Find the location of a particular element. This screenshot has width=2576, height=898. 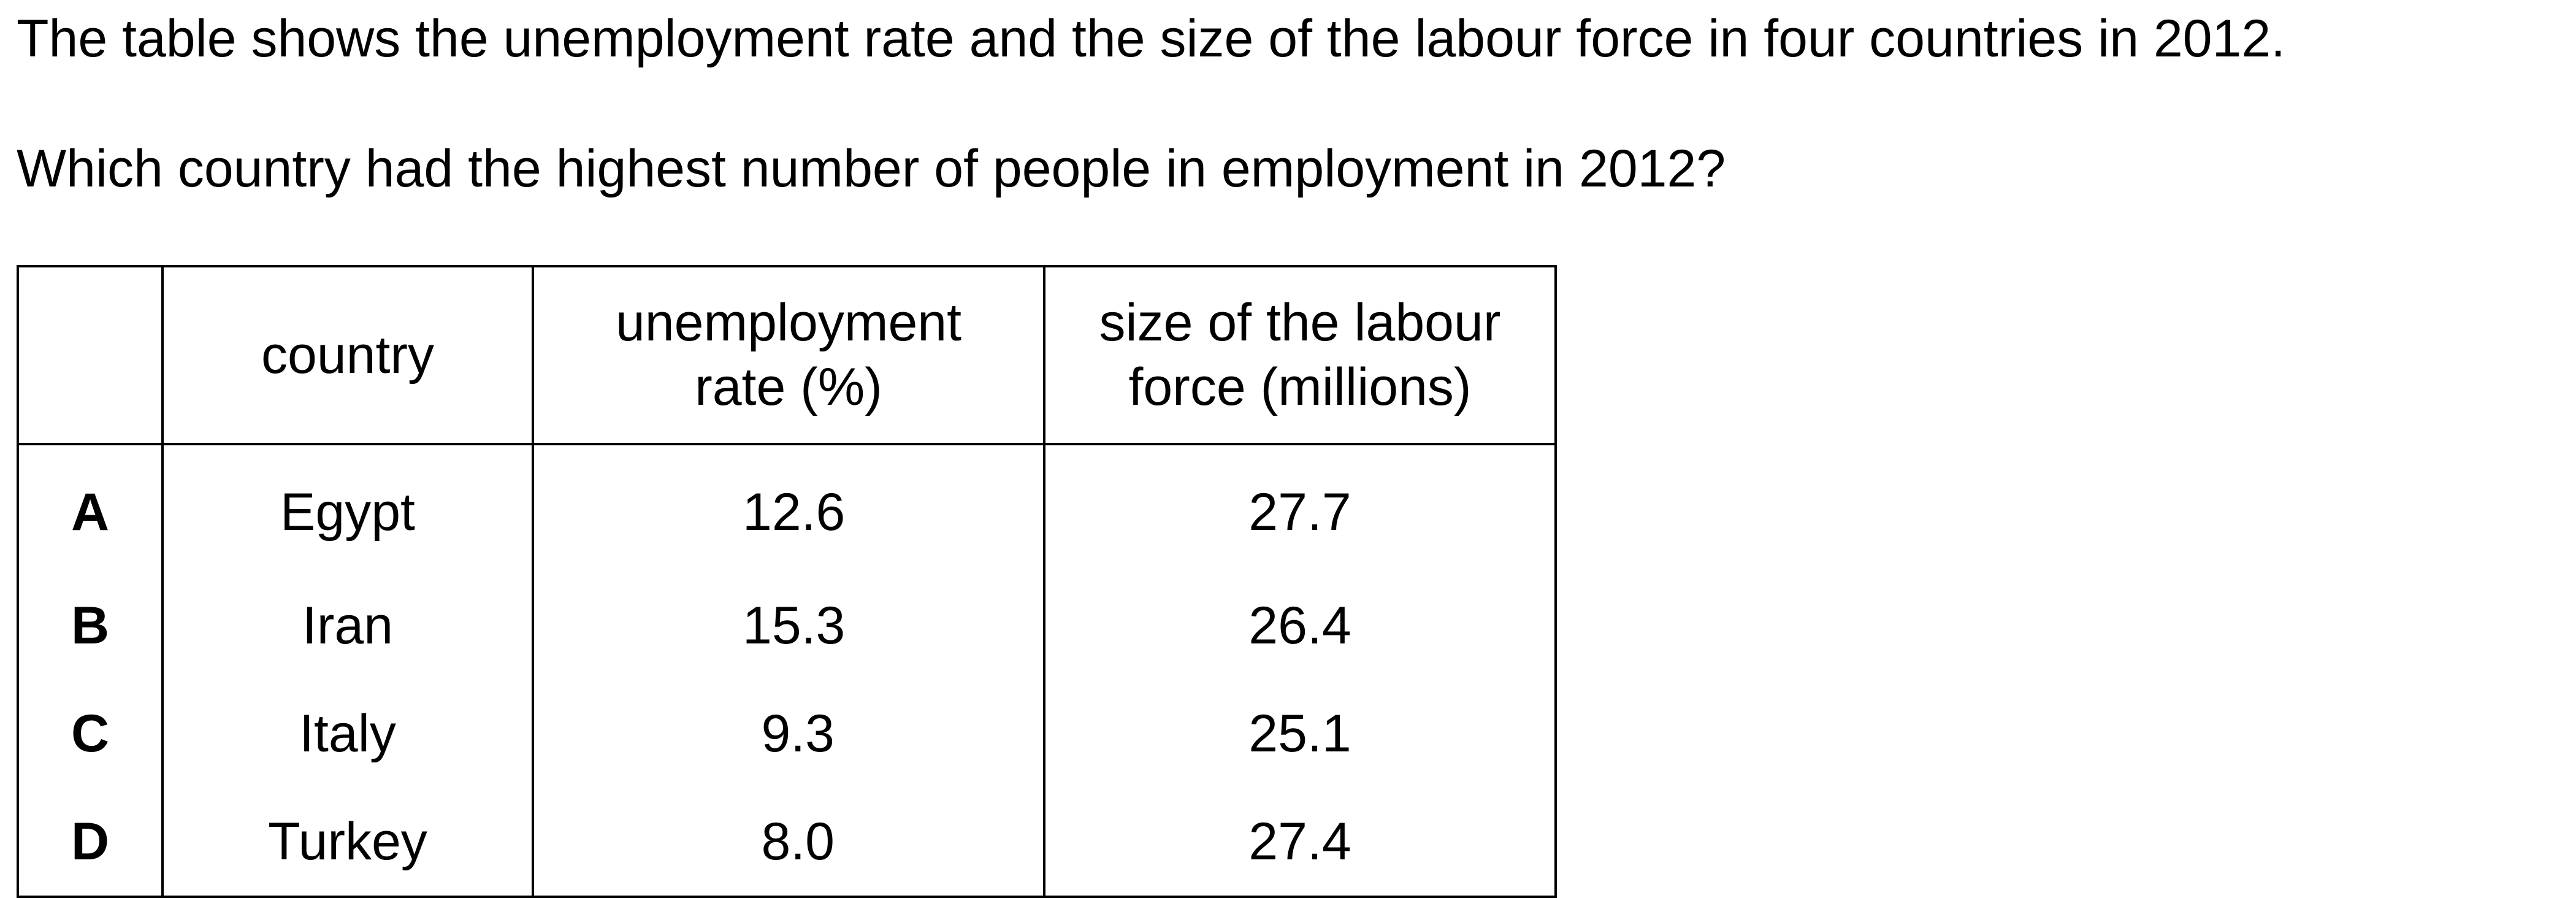

header-option is located at coordinates (90, 355).